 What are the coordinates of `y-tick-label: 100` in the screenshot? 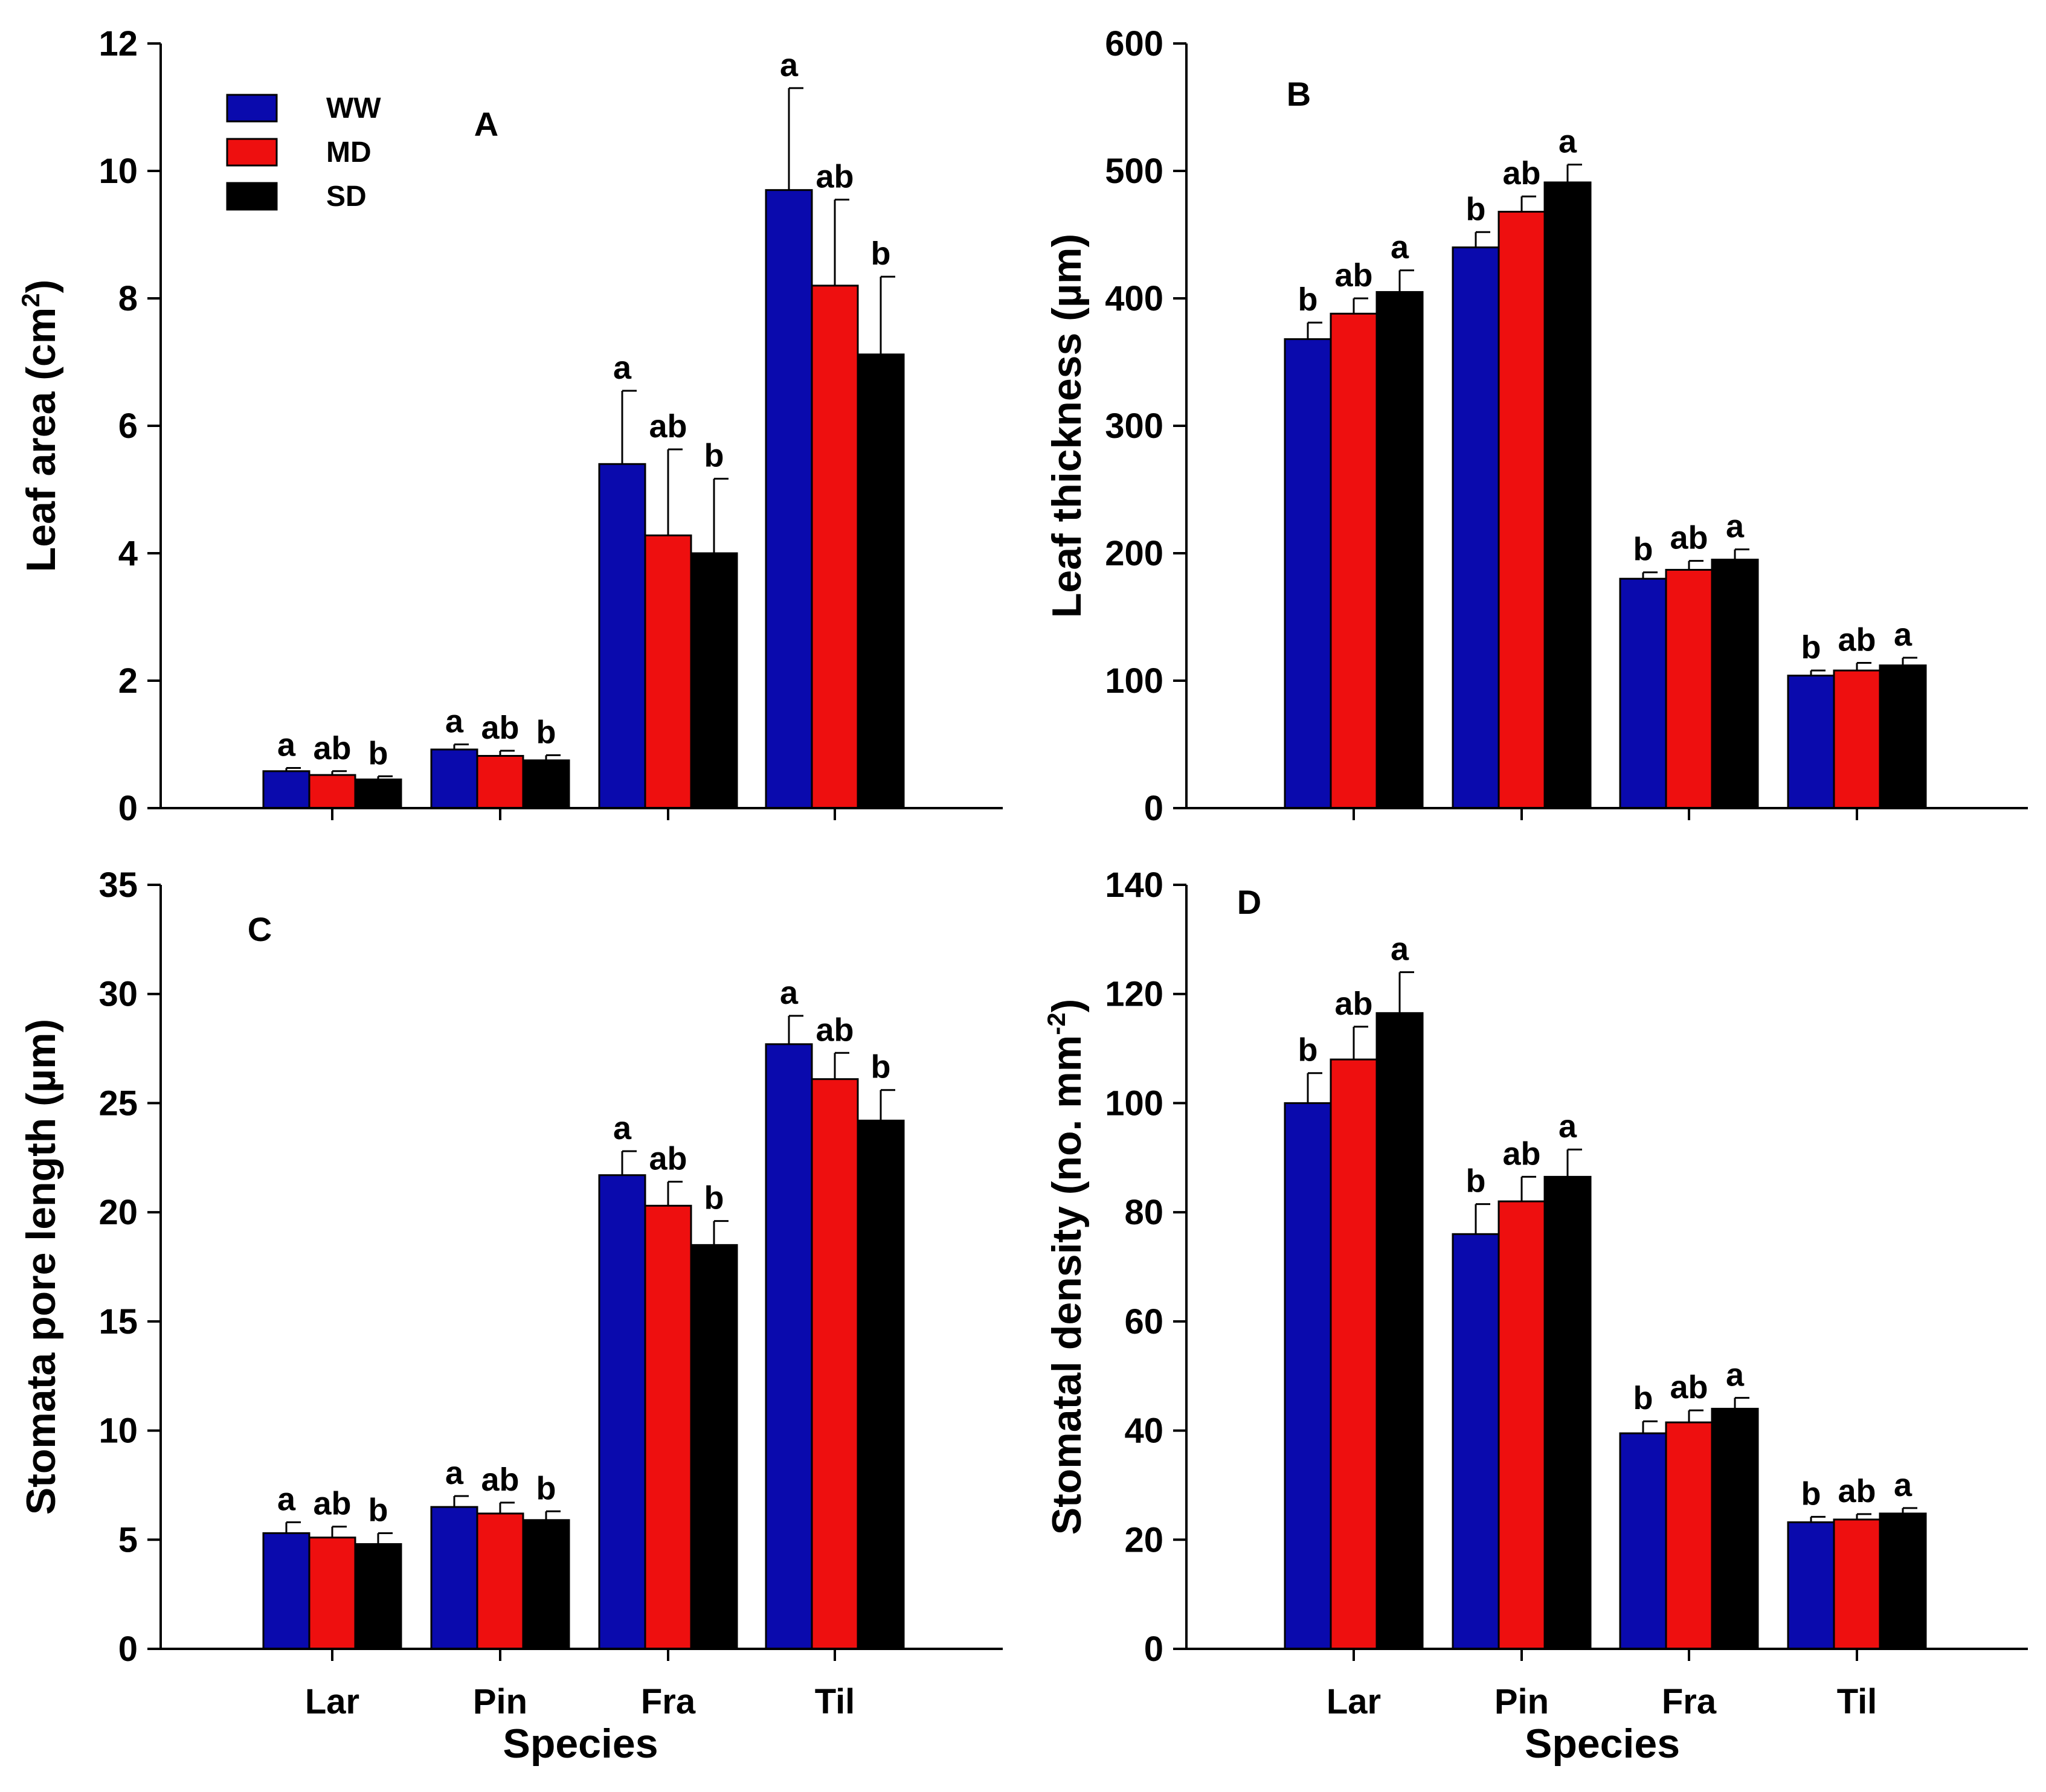 It's located at (1134, 681).